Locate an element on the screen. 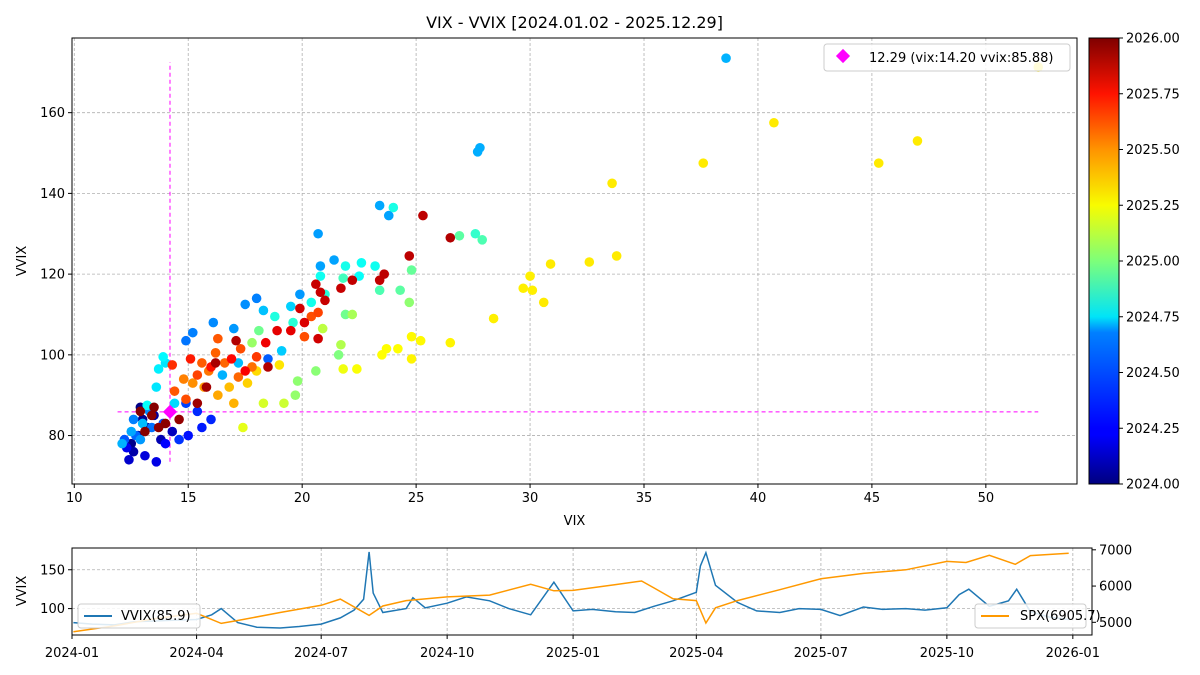  x-tick-label: 15 is located at coordinates (188, 498).